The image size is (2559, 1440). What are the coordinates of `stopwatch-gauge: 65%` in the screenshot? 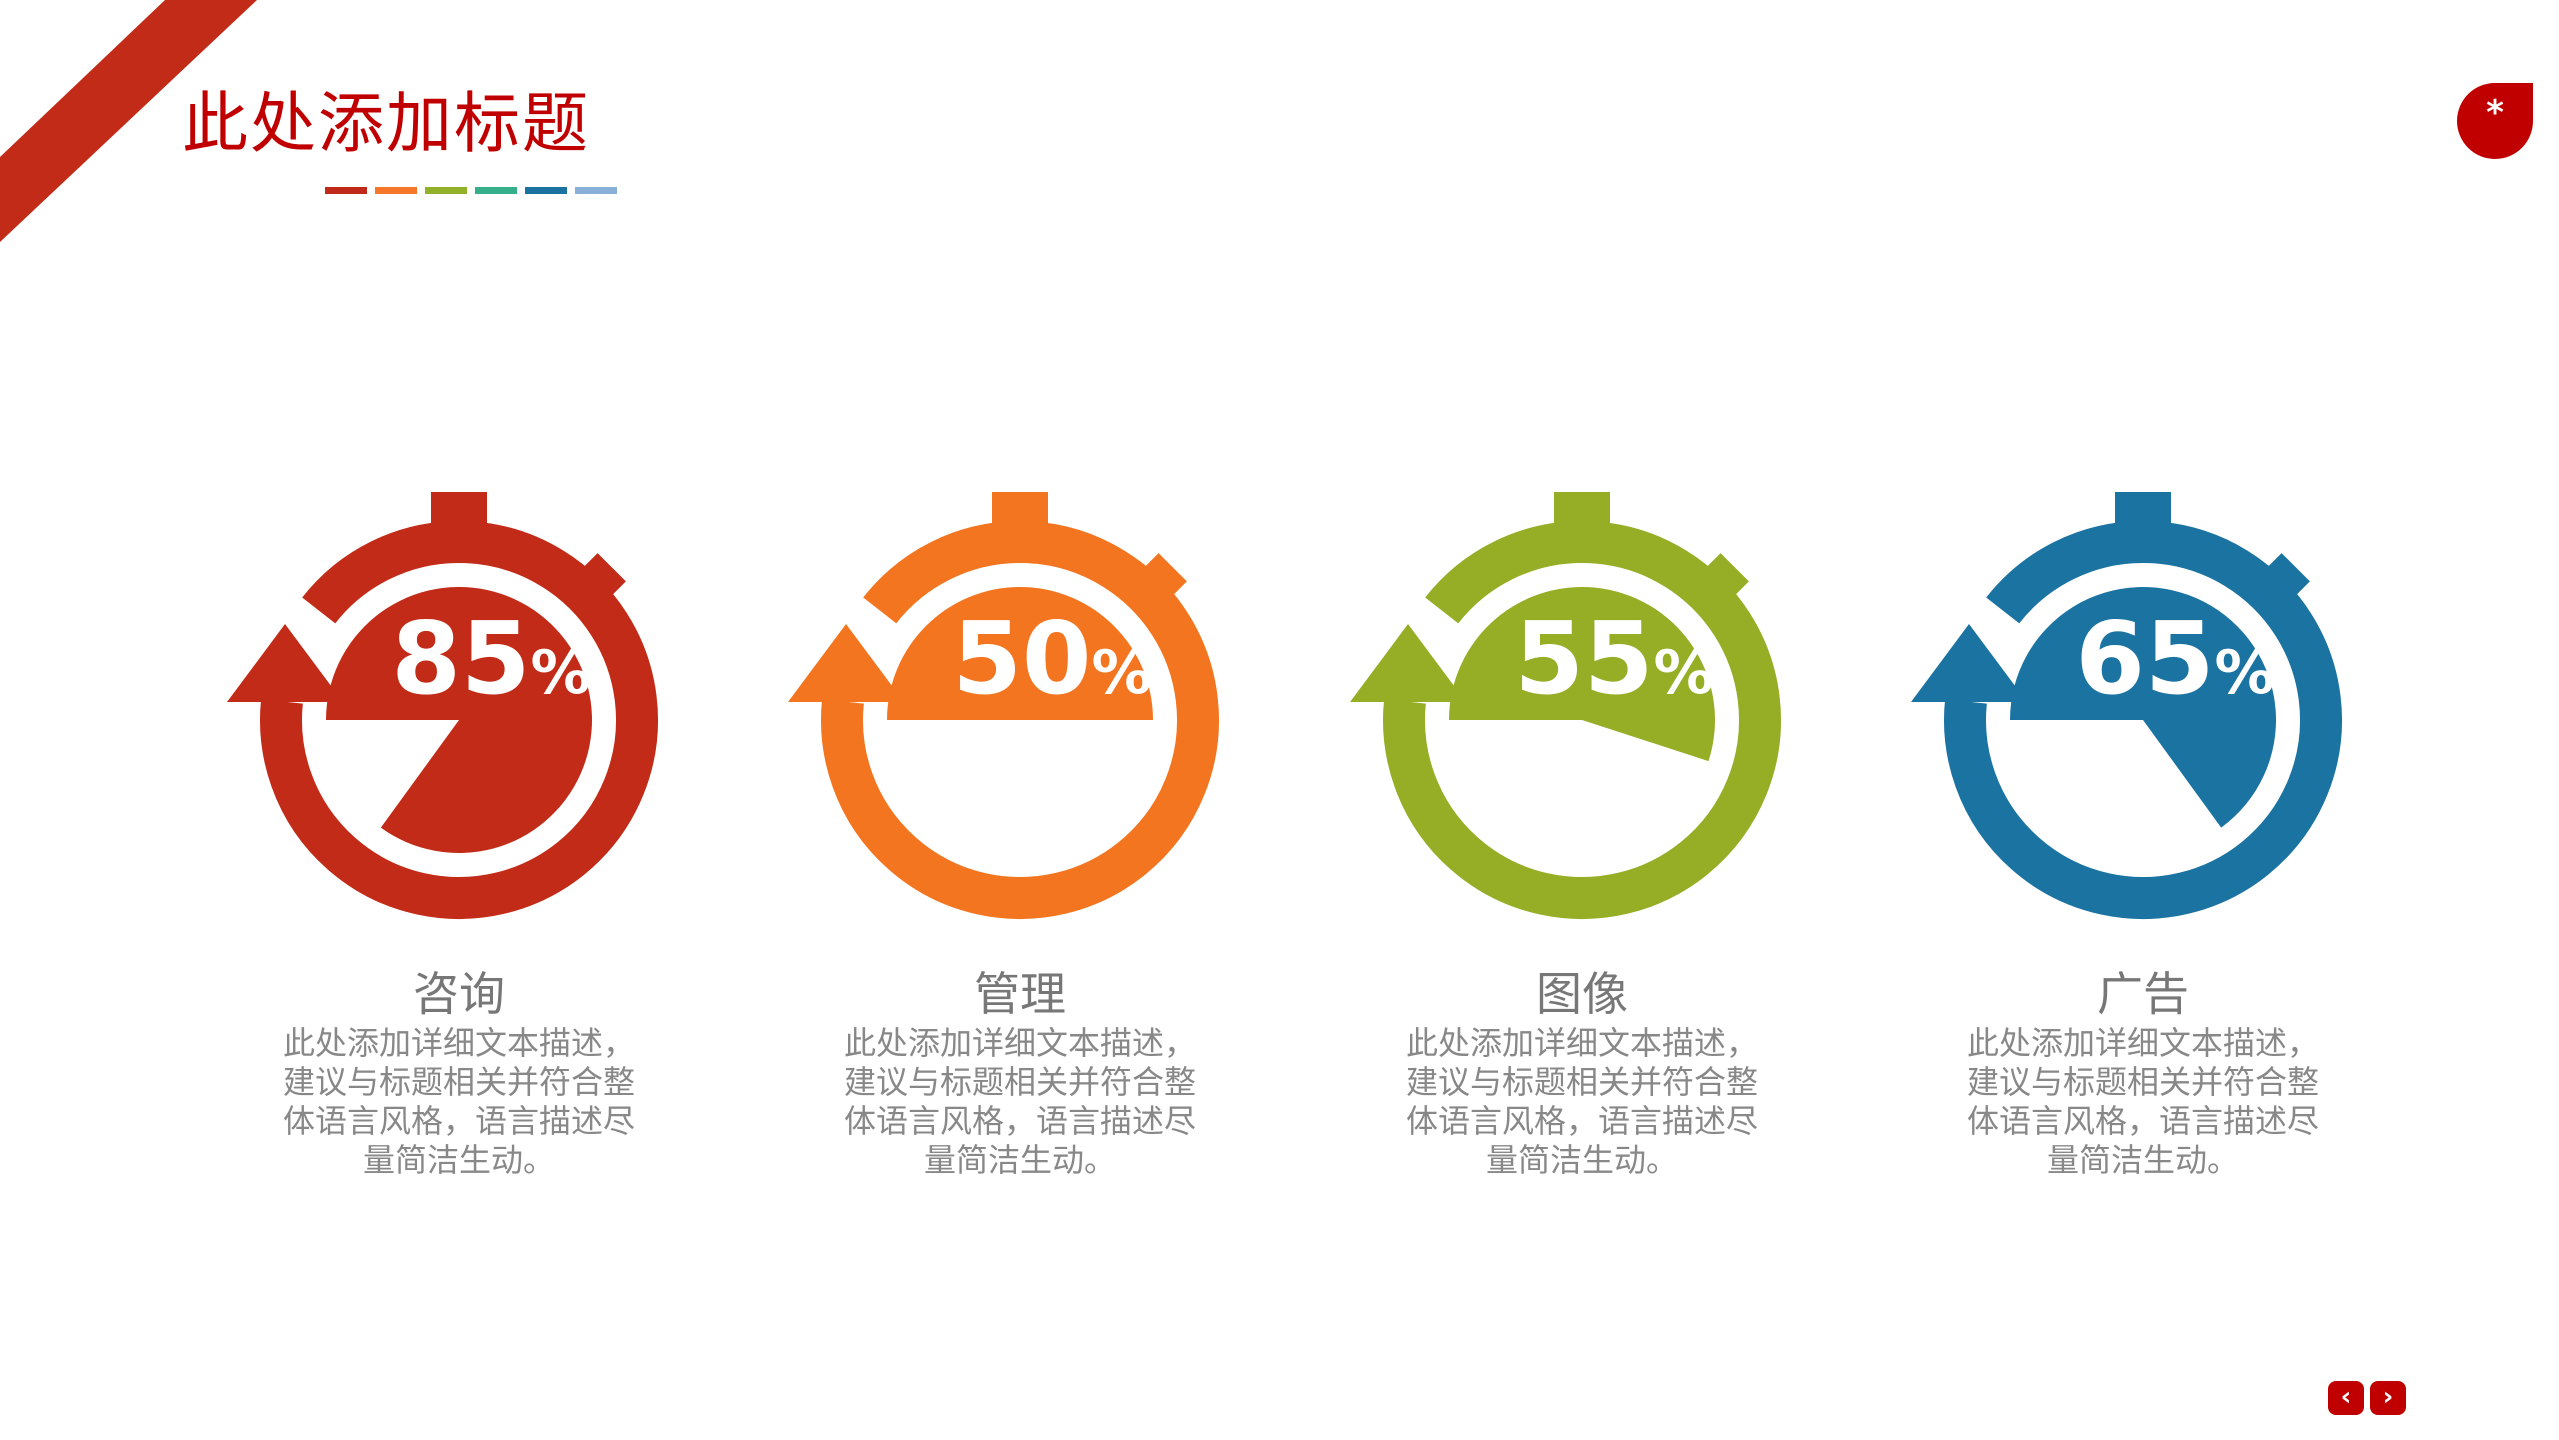 It's located at (2126, 705).